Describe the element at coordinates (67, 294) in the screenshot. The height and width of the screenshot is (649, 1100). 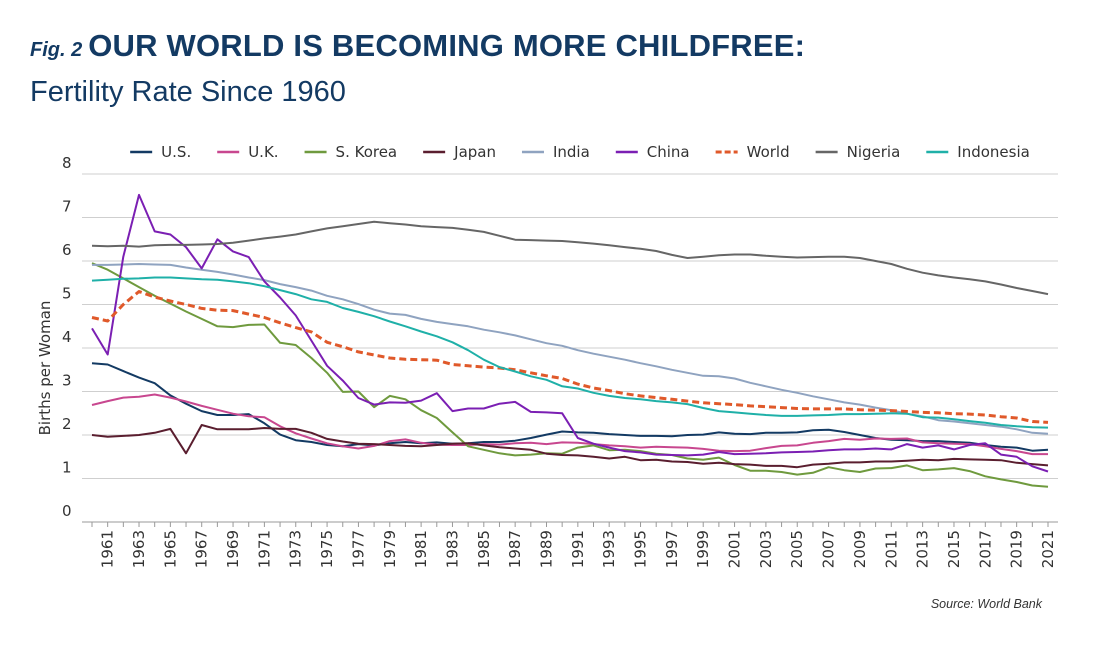
I see `y-tick-label: 5` at that location.